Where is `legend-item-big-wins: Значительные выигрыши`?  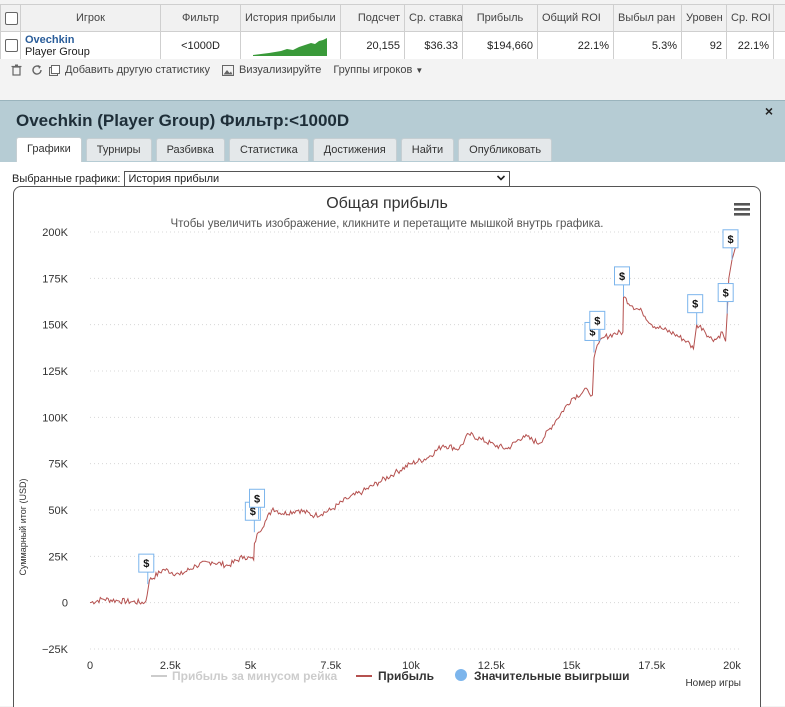
legend-item-big-wins: Значительные выигрыши is located at coordinates (552, 676).